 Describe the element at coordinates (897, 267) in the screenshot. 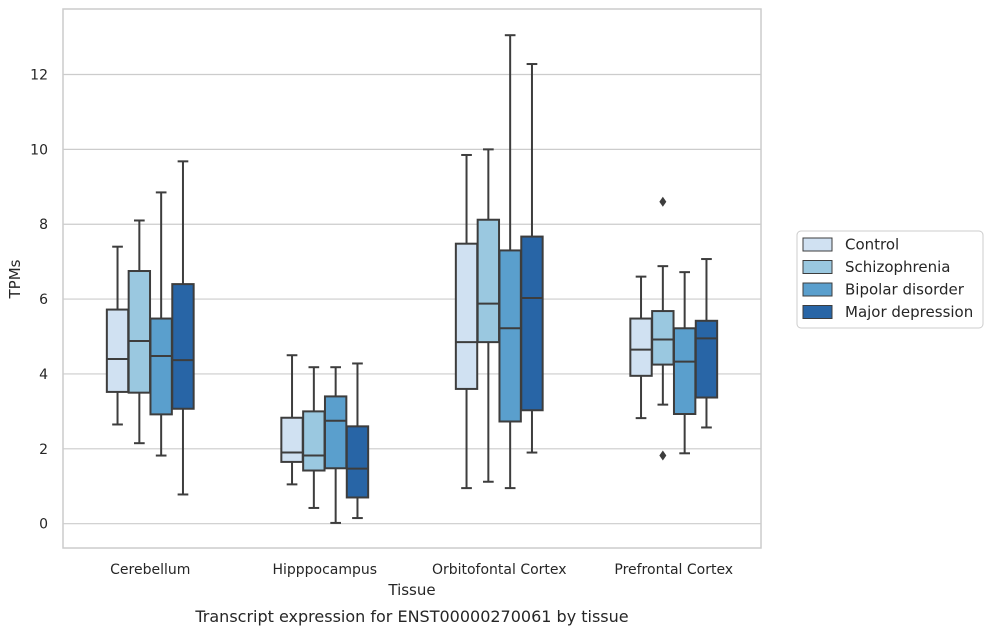

I see `legend-label: Schizophrenia` at that location.